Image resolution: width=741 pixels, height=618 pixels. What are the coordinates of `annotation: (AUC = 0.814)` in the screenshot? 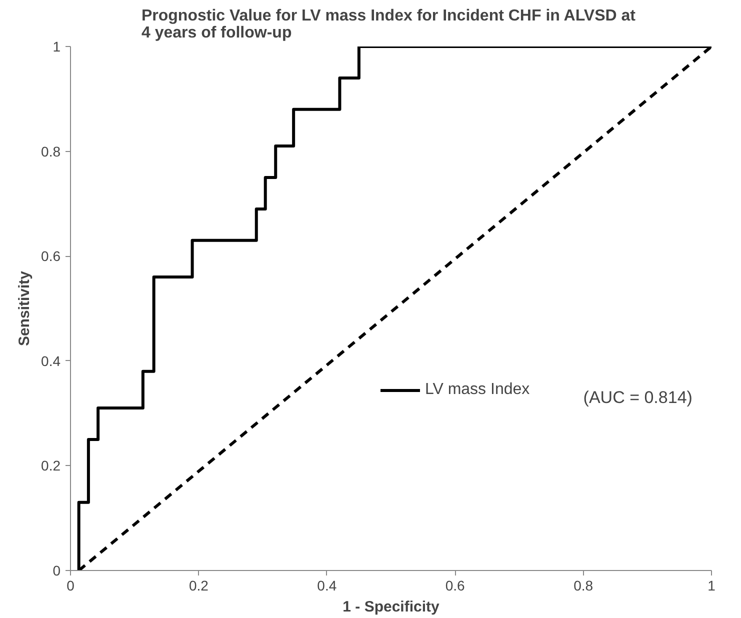 It's located at (637, 398).